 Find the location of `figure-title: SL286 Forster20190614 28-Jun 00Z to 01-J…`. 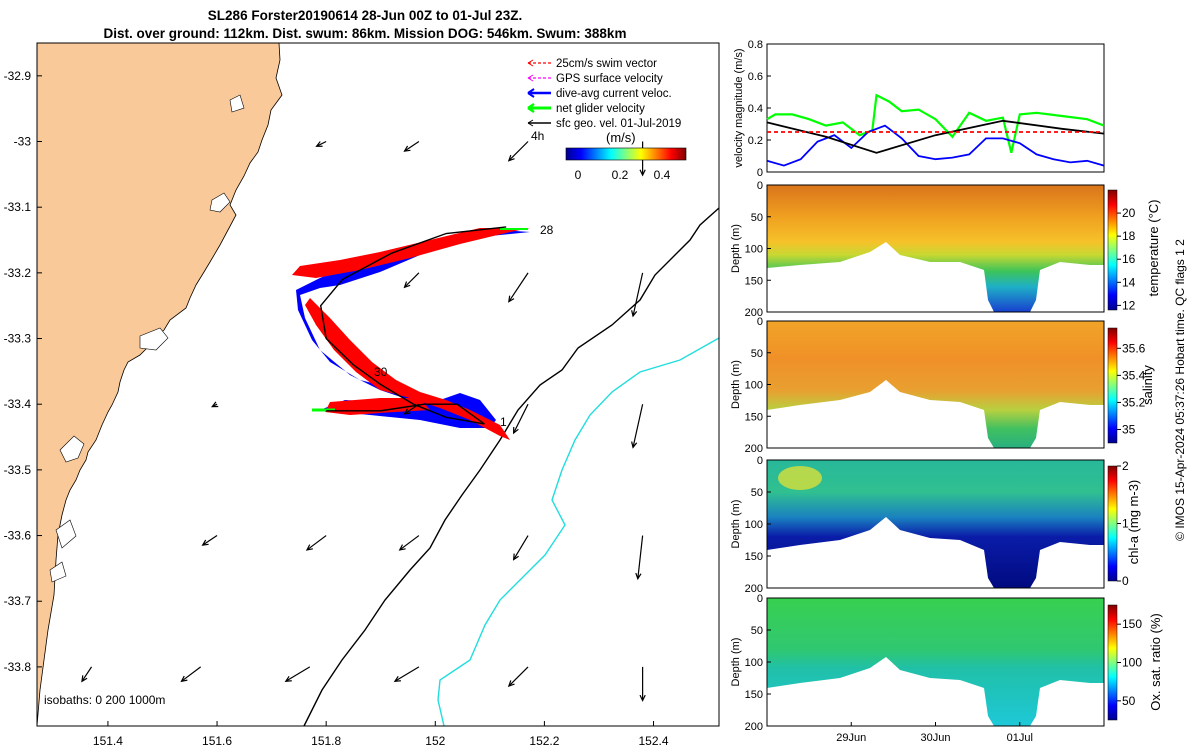

figure-title: SL286 Forster20190614 28-Jun 00Z to 01-J… is located at coordinates (365, 15).